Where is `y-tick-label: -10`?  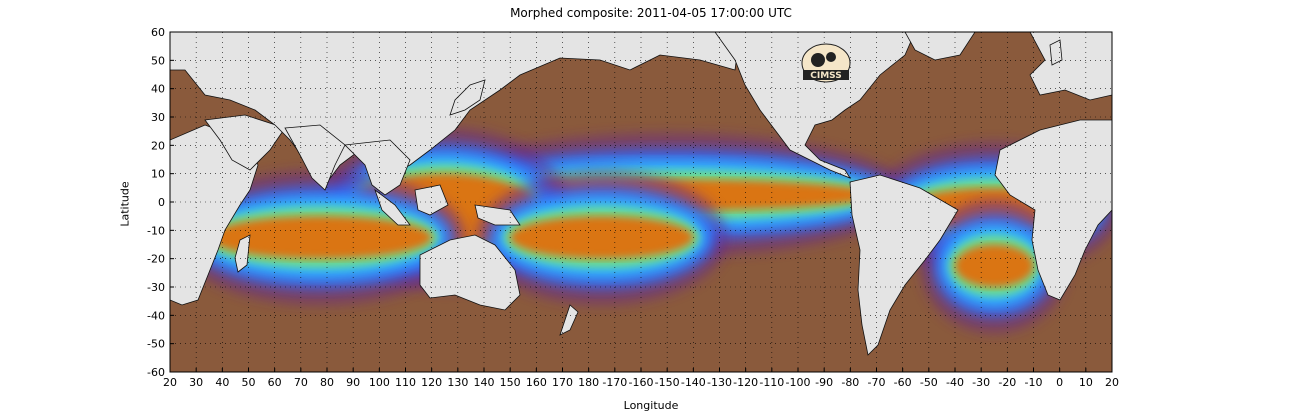 y-tick-label: -10 is located at coordinates (156, 230).